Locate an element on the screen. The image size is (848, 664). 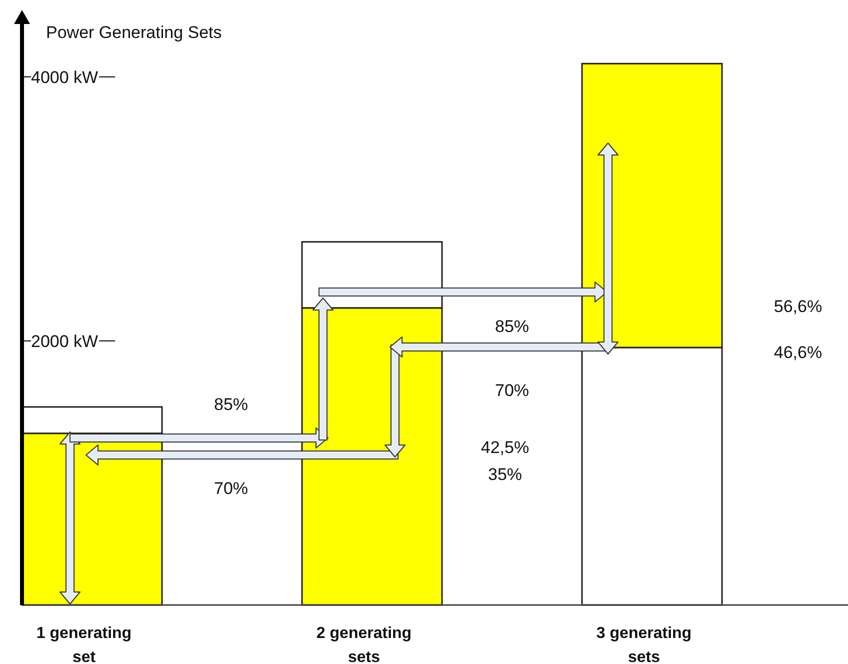
x-tick-label: 1 generating set is located at coordinates (84, 644).